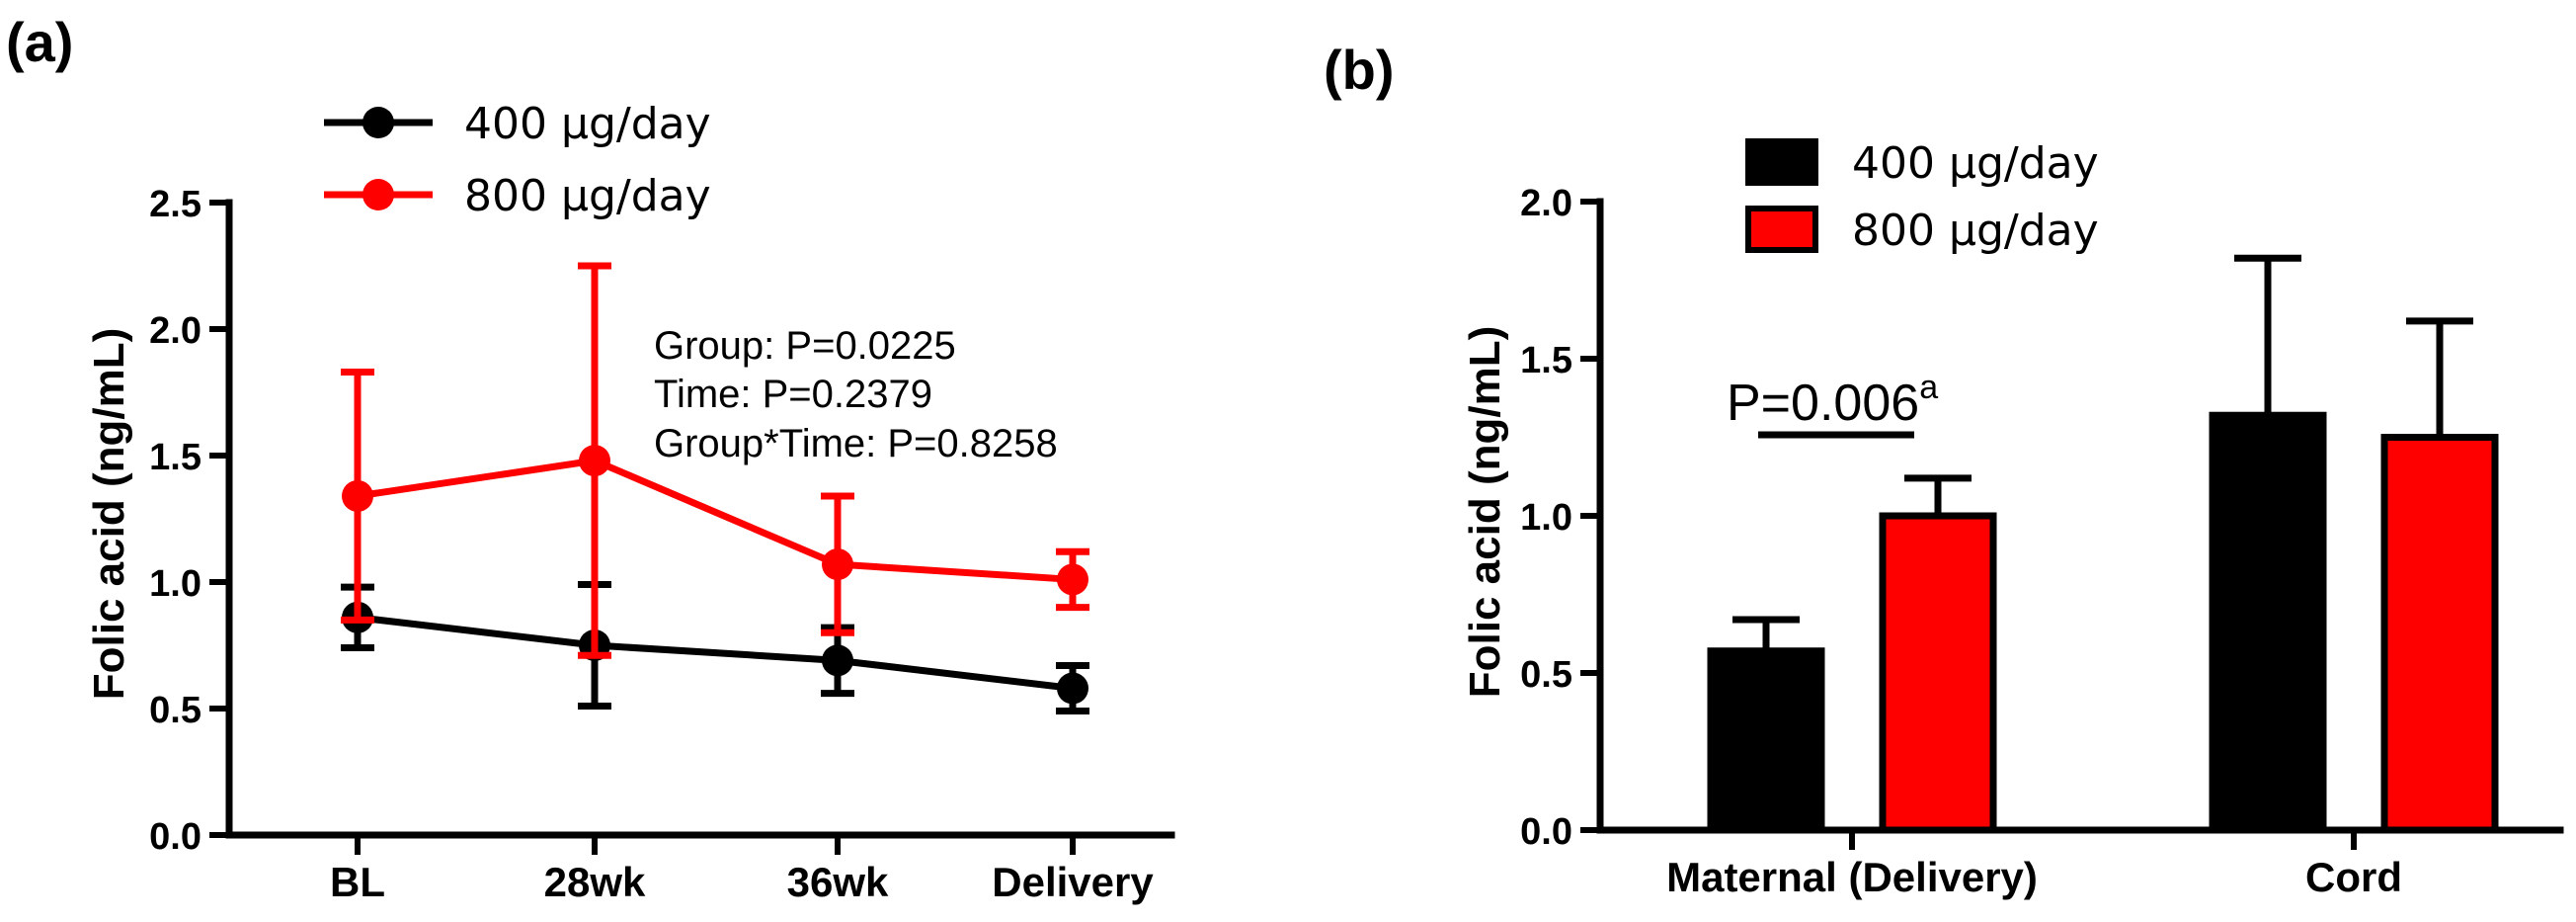 This screenshot has height=922, width=2576. What do you see at coordinates (175, 584) in the screenshot?
I see `panel-a-y-tick-label: 1.0` at bounding box center [175, 584].